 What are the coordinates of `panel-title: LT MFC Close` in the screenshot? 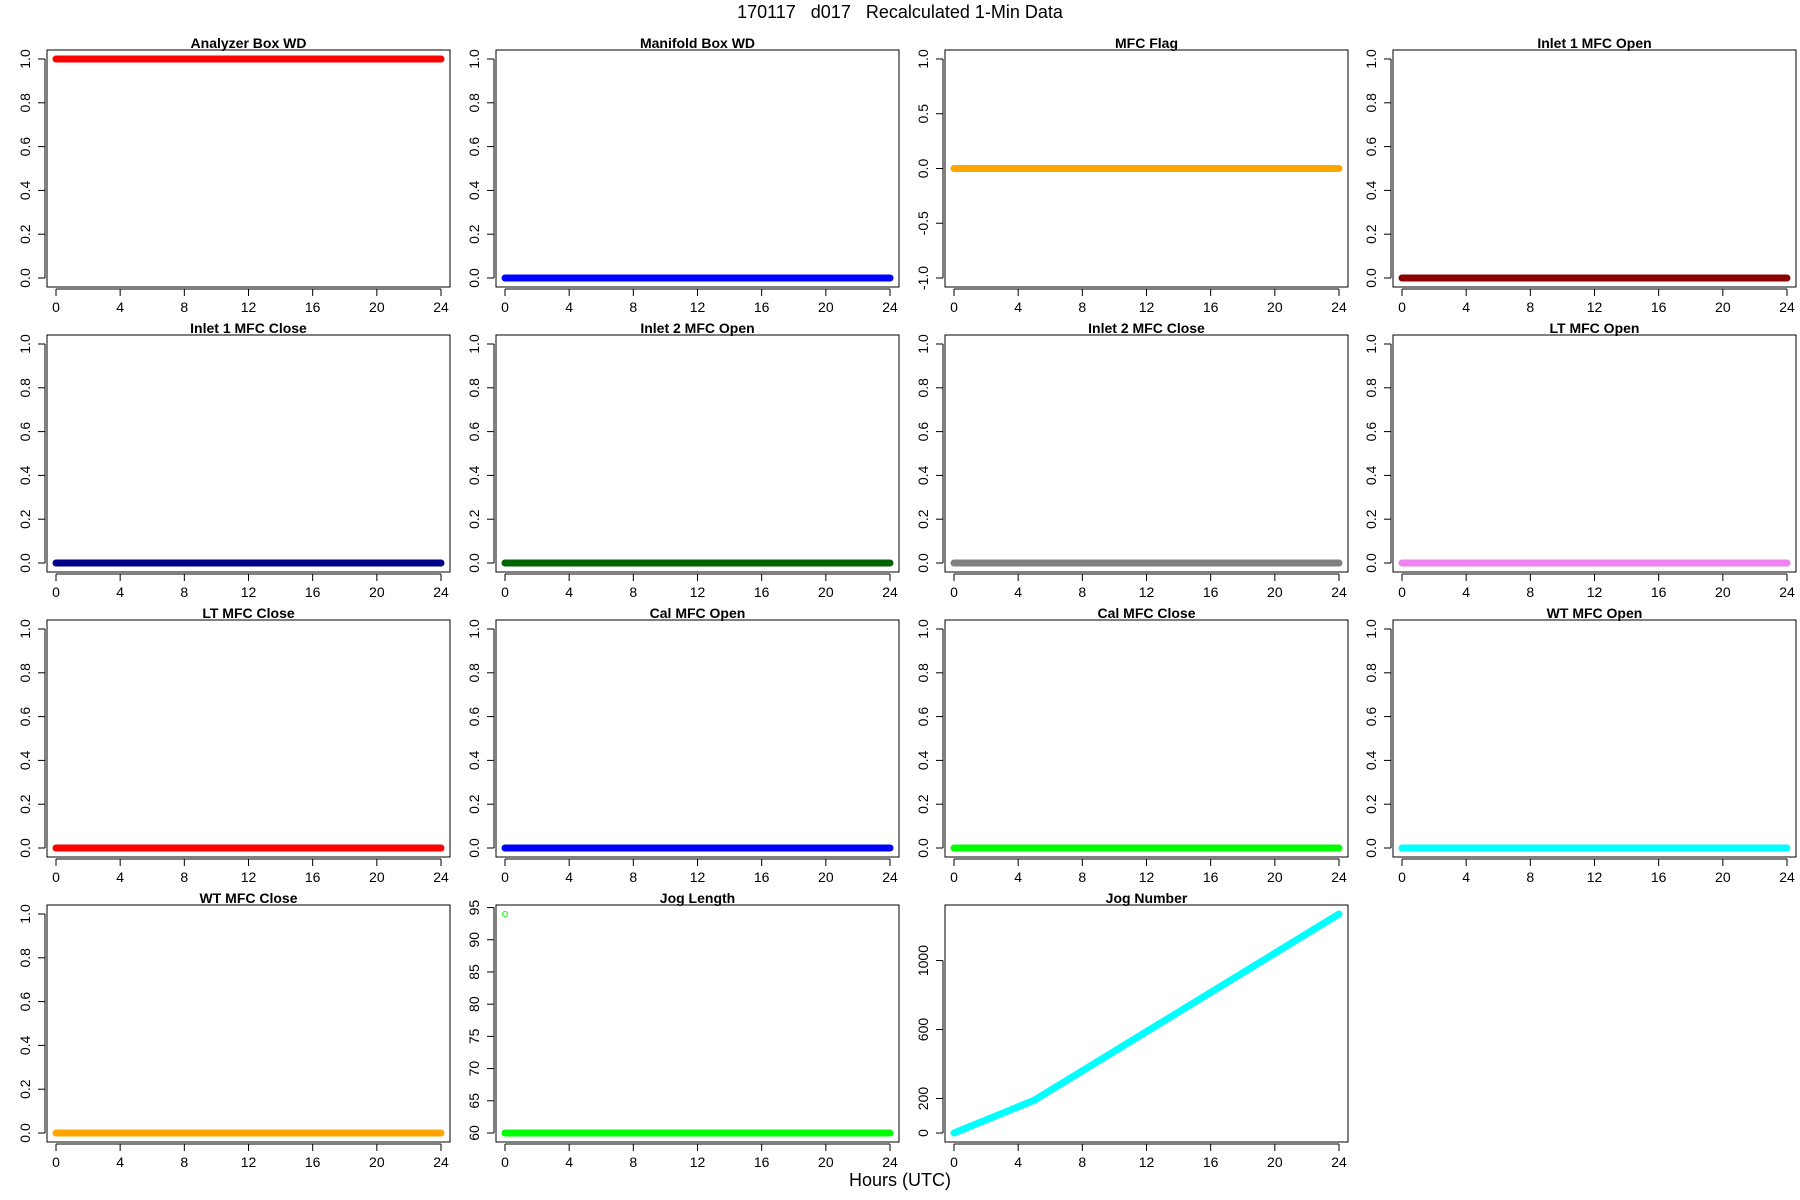 It's located at (248, 613).